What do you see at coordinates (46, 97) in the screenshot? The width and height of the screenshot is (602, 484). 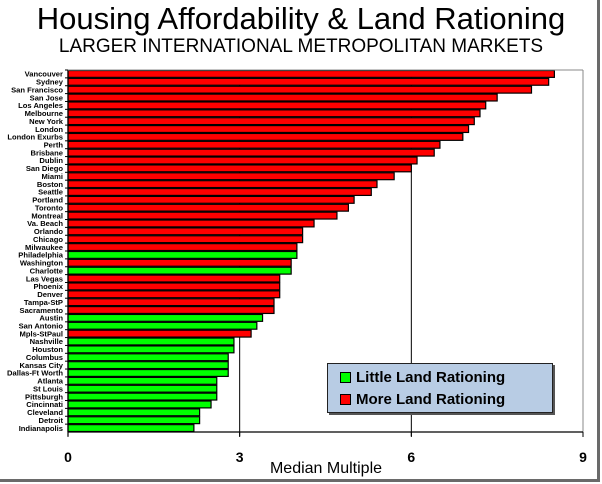 I see `category-label: San Jose` at bounding box center [46, 97].